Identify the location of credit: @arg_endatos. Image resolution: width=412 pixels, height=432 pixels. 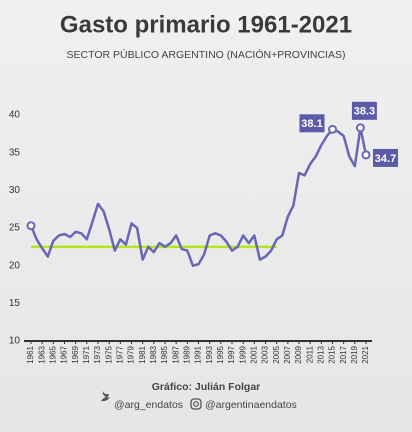
(148, 405).